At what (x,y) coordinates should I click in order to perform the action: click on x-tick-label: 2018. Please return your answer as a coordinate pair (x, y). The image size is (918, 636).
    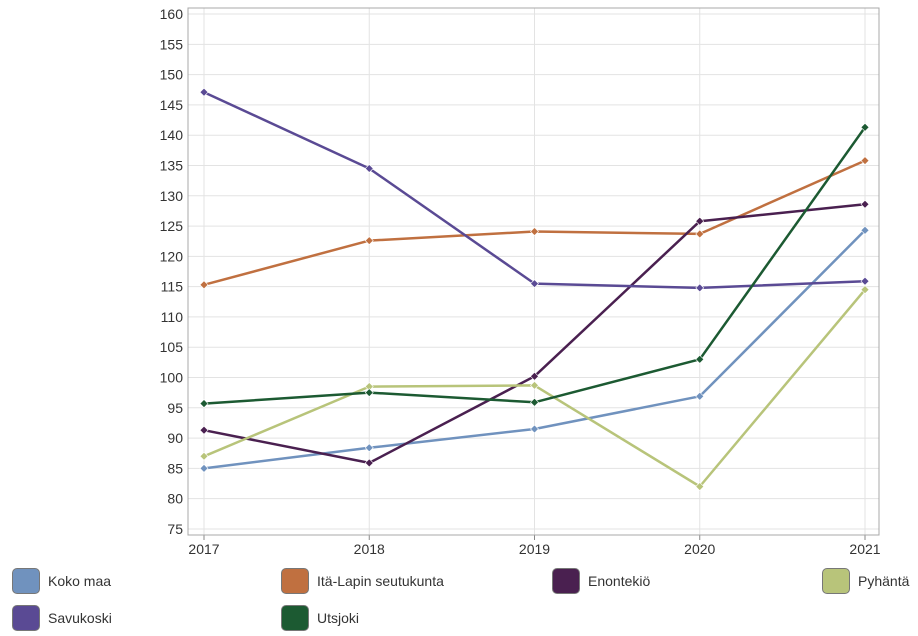
    Looking at the image, I should click on (369, 549).